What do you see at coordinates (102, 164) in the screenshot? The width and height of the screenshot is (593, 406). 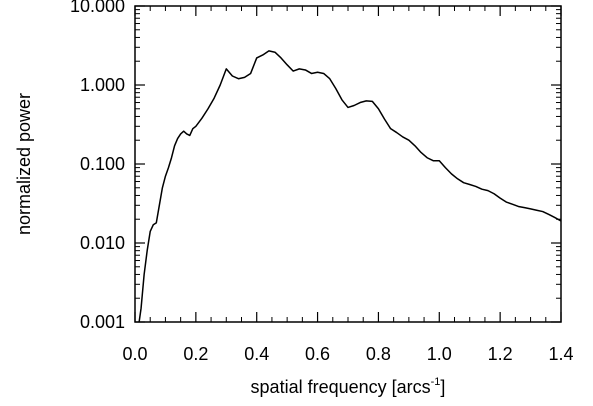 I see `y-tick-label: 0.100` at bounding box center [102, 164].